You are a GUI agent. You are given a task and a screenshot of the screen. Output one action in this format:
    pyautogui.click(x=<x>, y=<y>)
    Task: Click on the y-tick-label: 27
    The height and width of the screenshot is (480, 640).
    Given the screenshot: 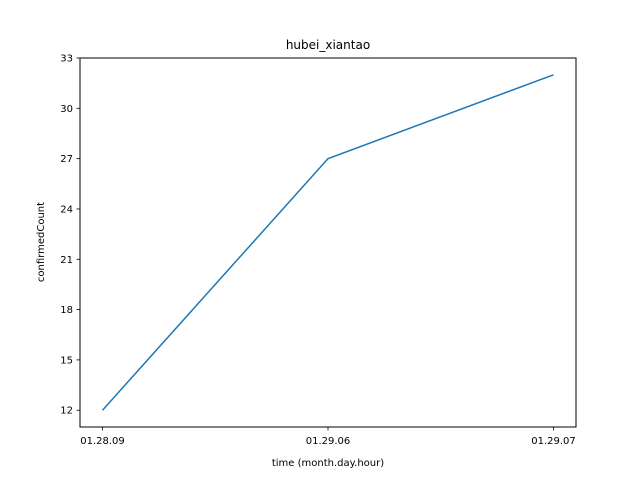 What is the action you would take?
    pyautogui.click(x=66, y=159)
    